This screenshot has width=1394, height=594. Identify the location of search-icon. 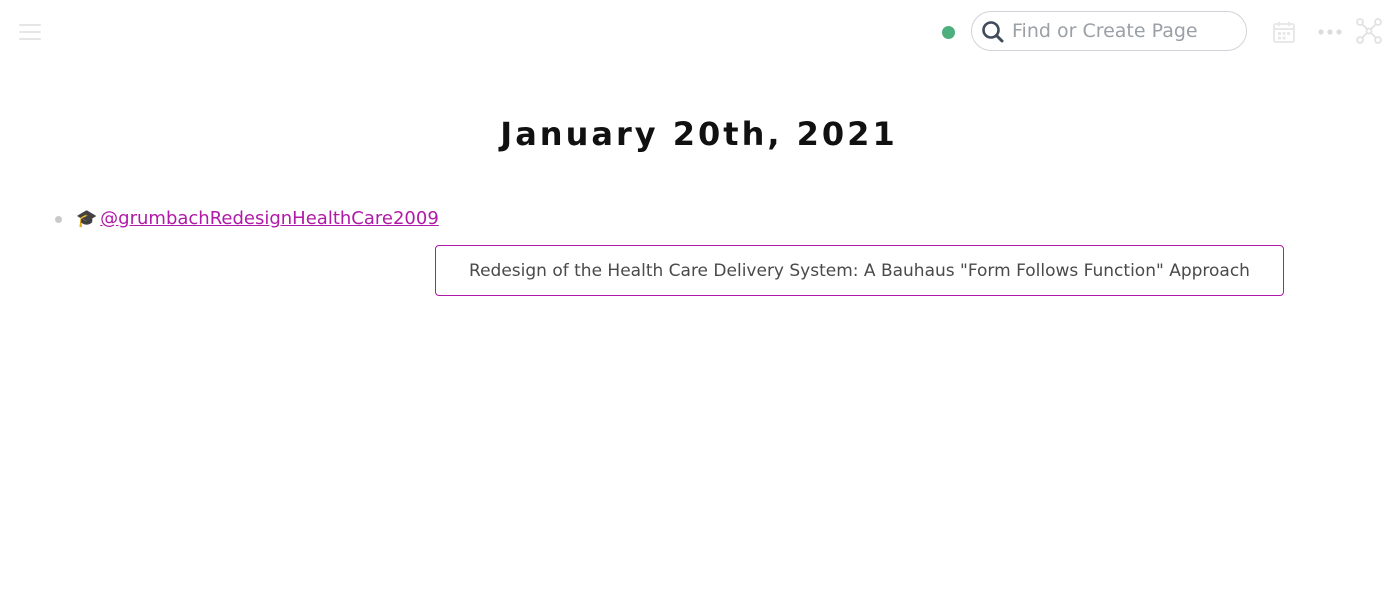
(993, 32).